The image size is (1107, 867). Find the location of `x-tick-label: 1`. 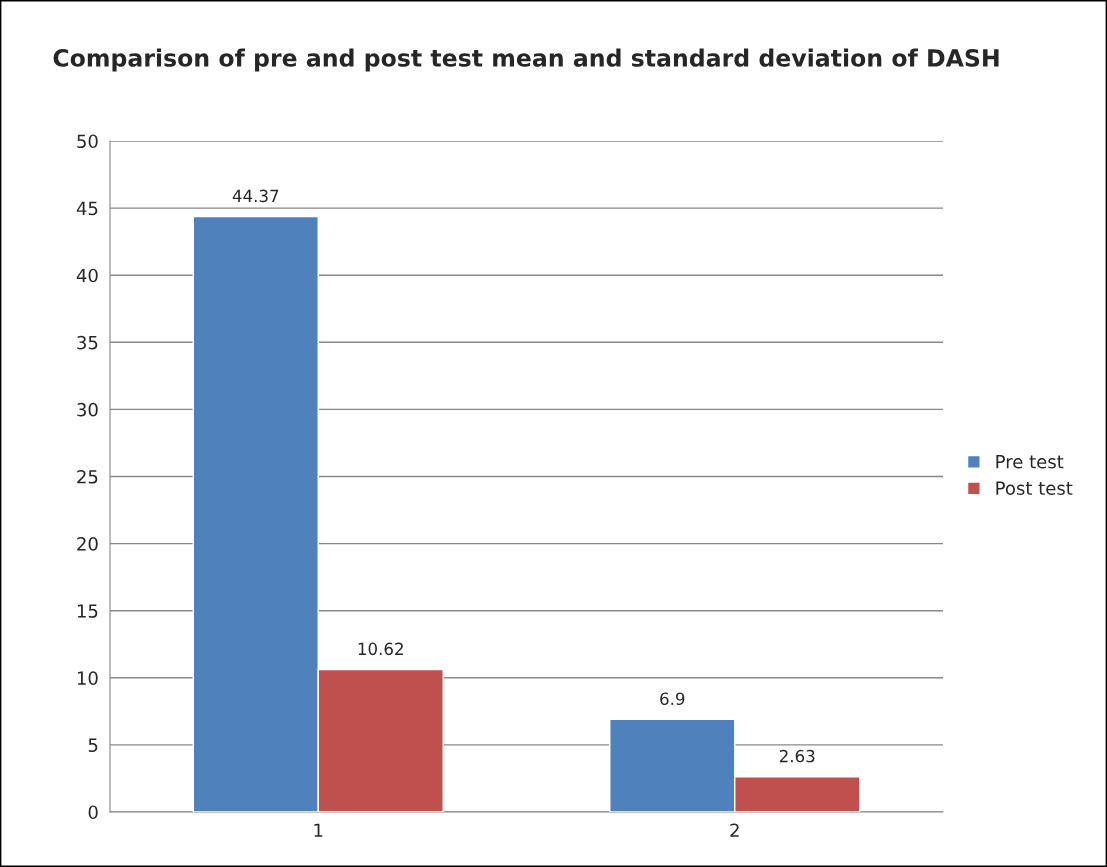

x-tick-label: 1 is located at coordinates (318, 830).